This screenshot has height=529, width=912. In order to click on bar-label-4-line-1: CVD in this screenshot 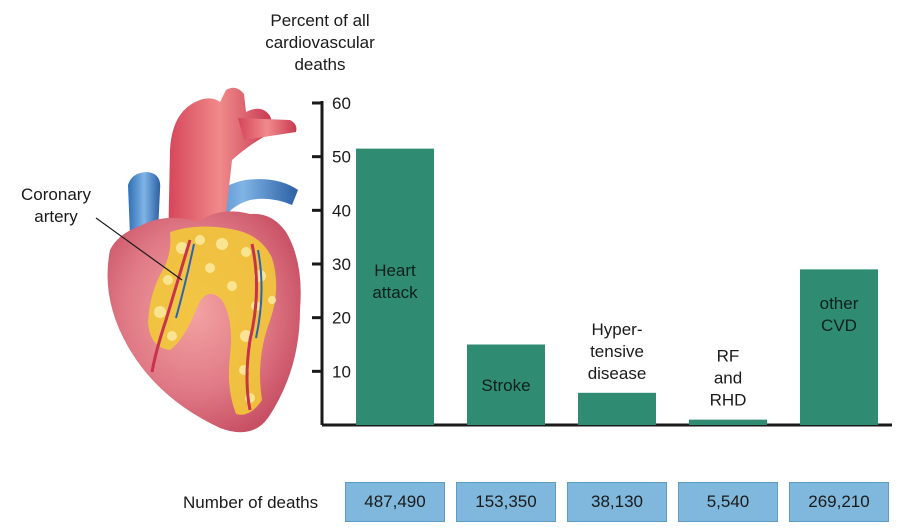, I will do `click(839, 325)`.